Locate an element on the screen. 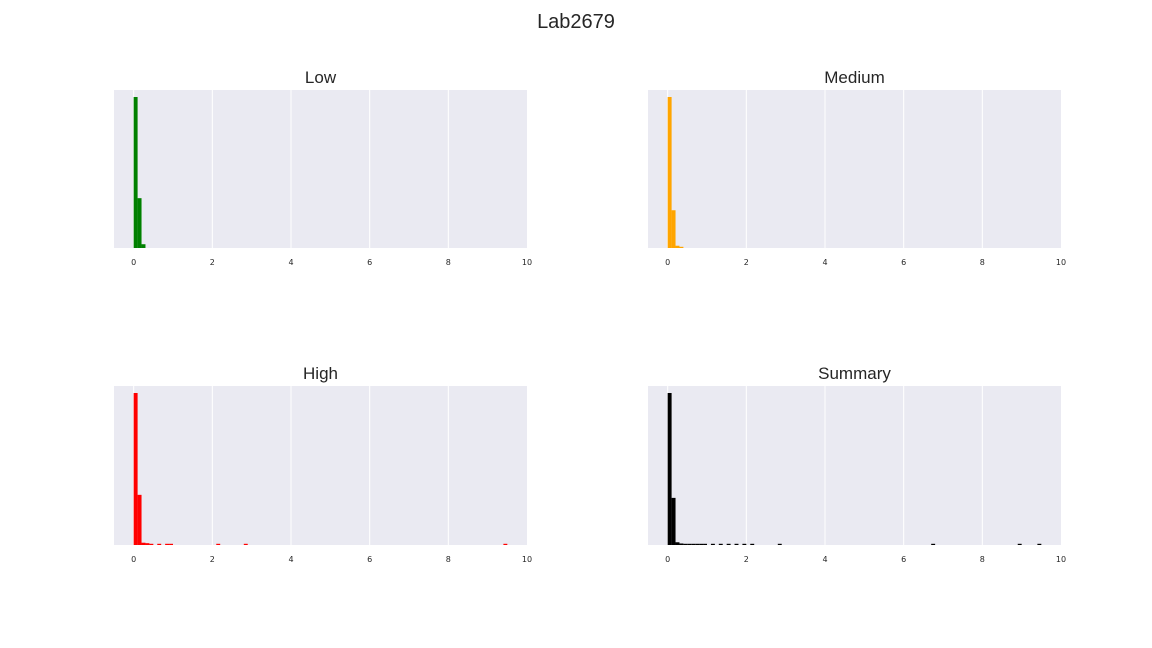 The image size is (1152, 648). subplot-summary: Summary 0 2 4 6 8 10 is located at coordinates (857, 464).